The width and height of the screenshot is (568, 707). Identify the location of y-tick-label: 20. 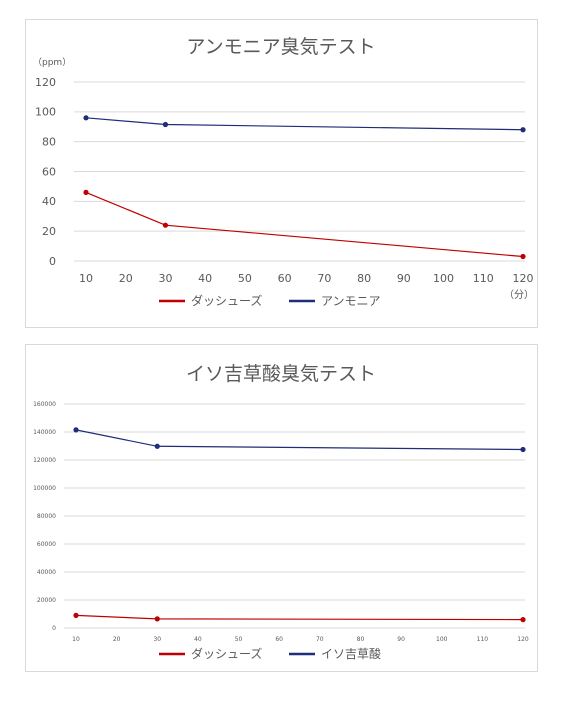
(49, 231).